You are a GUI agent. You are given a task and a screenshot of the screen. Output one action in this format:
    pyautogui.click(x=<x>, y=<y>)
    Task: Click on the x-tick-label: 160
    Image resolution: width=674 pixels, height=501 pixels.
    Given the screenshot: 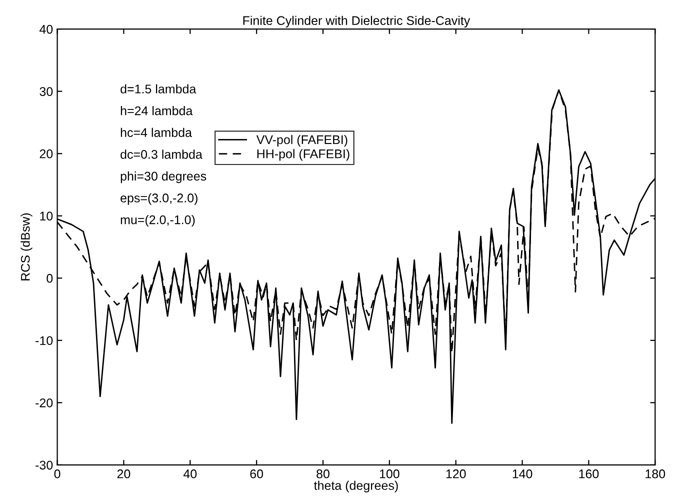 What is the action you would take?
    pyautogui.click(x=589, y=473)
    